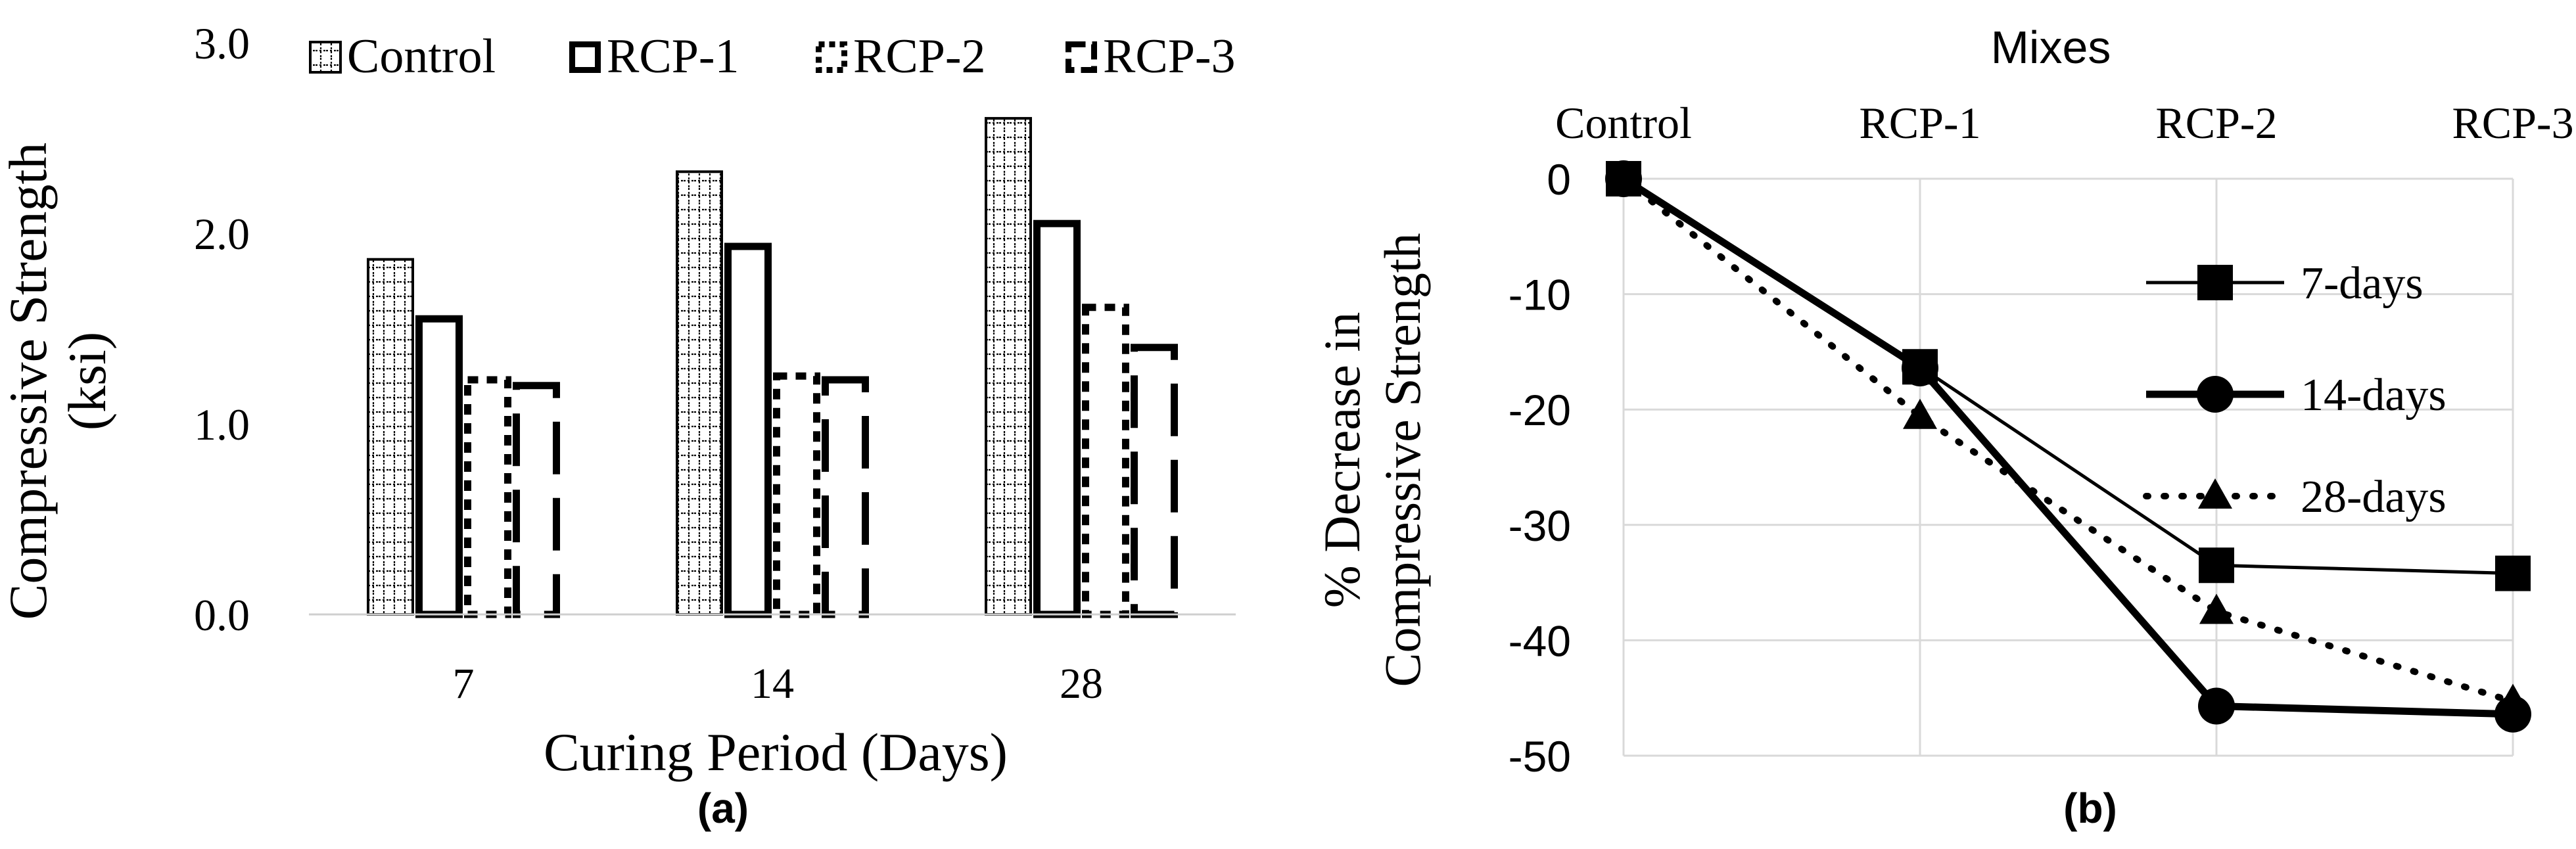 The height and width of the screenshot is (849, 2576). What do you see at coordinates (2512, 123) in the screenshot?
I see `line-chart-x-tick-label: RCP-3` at bounding box center [2512, 123].